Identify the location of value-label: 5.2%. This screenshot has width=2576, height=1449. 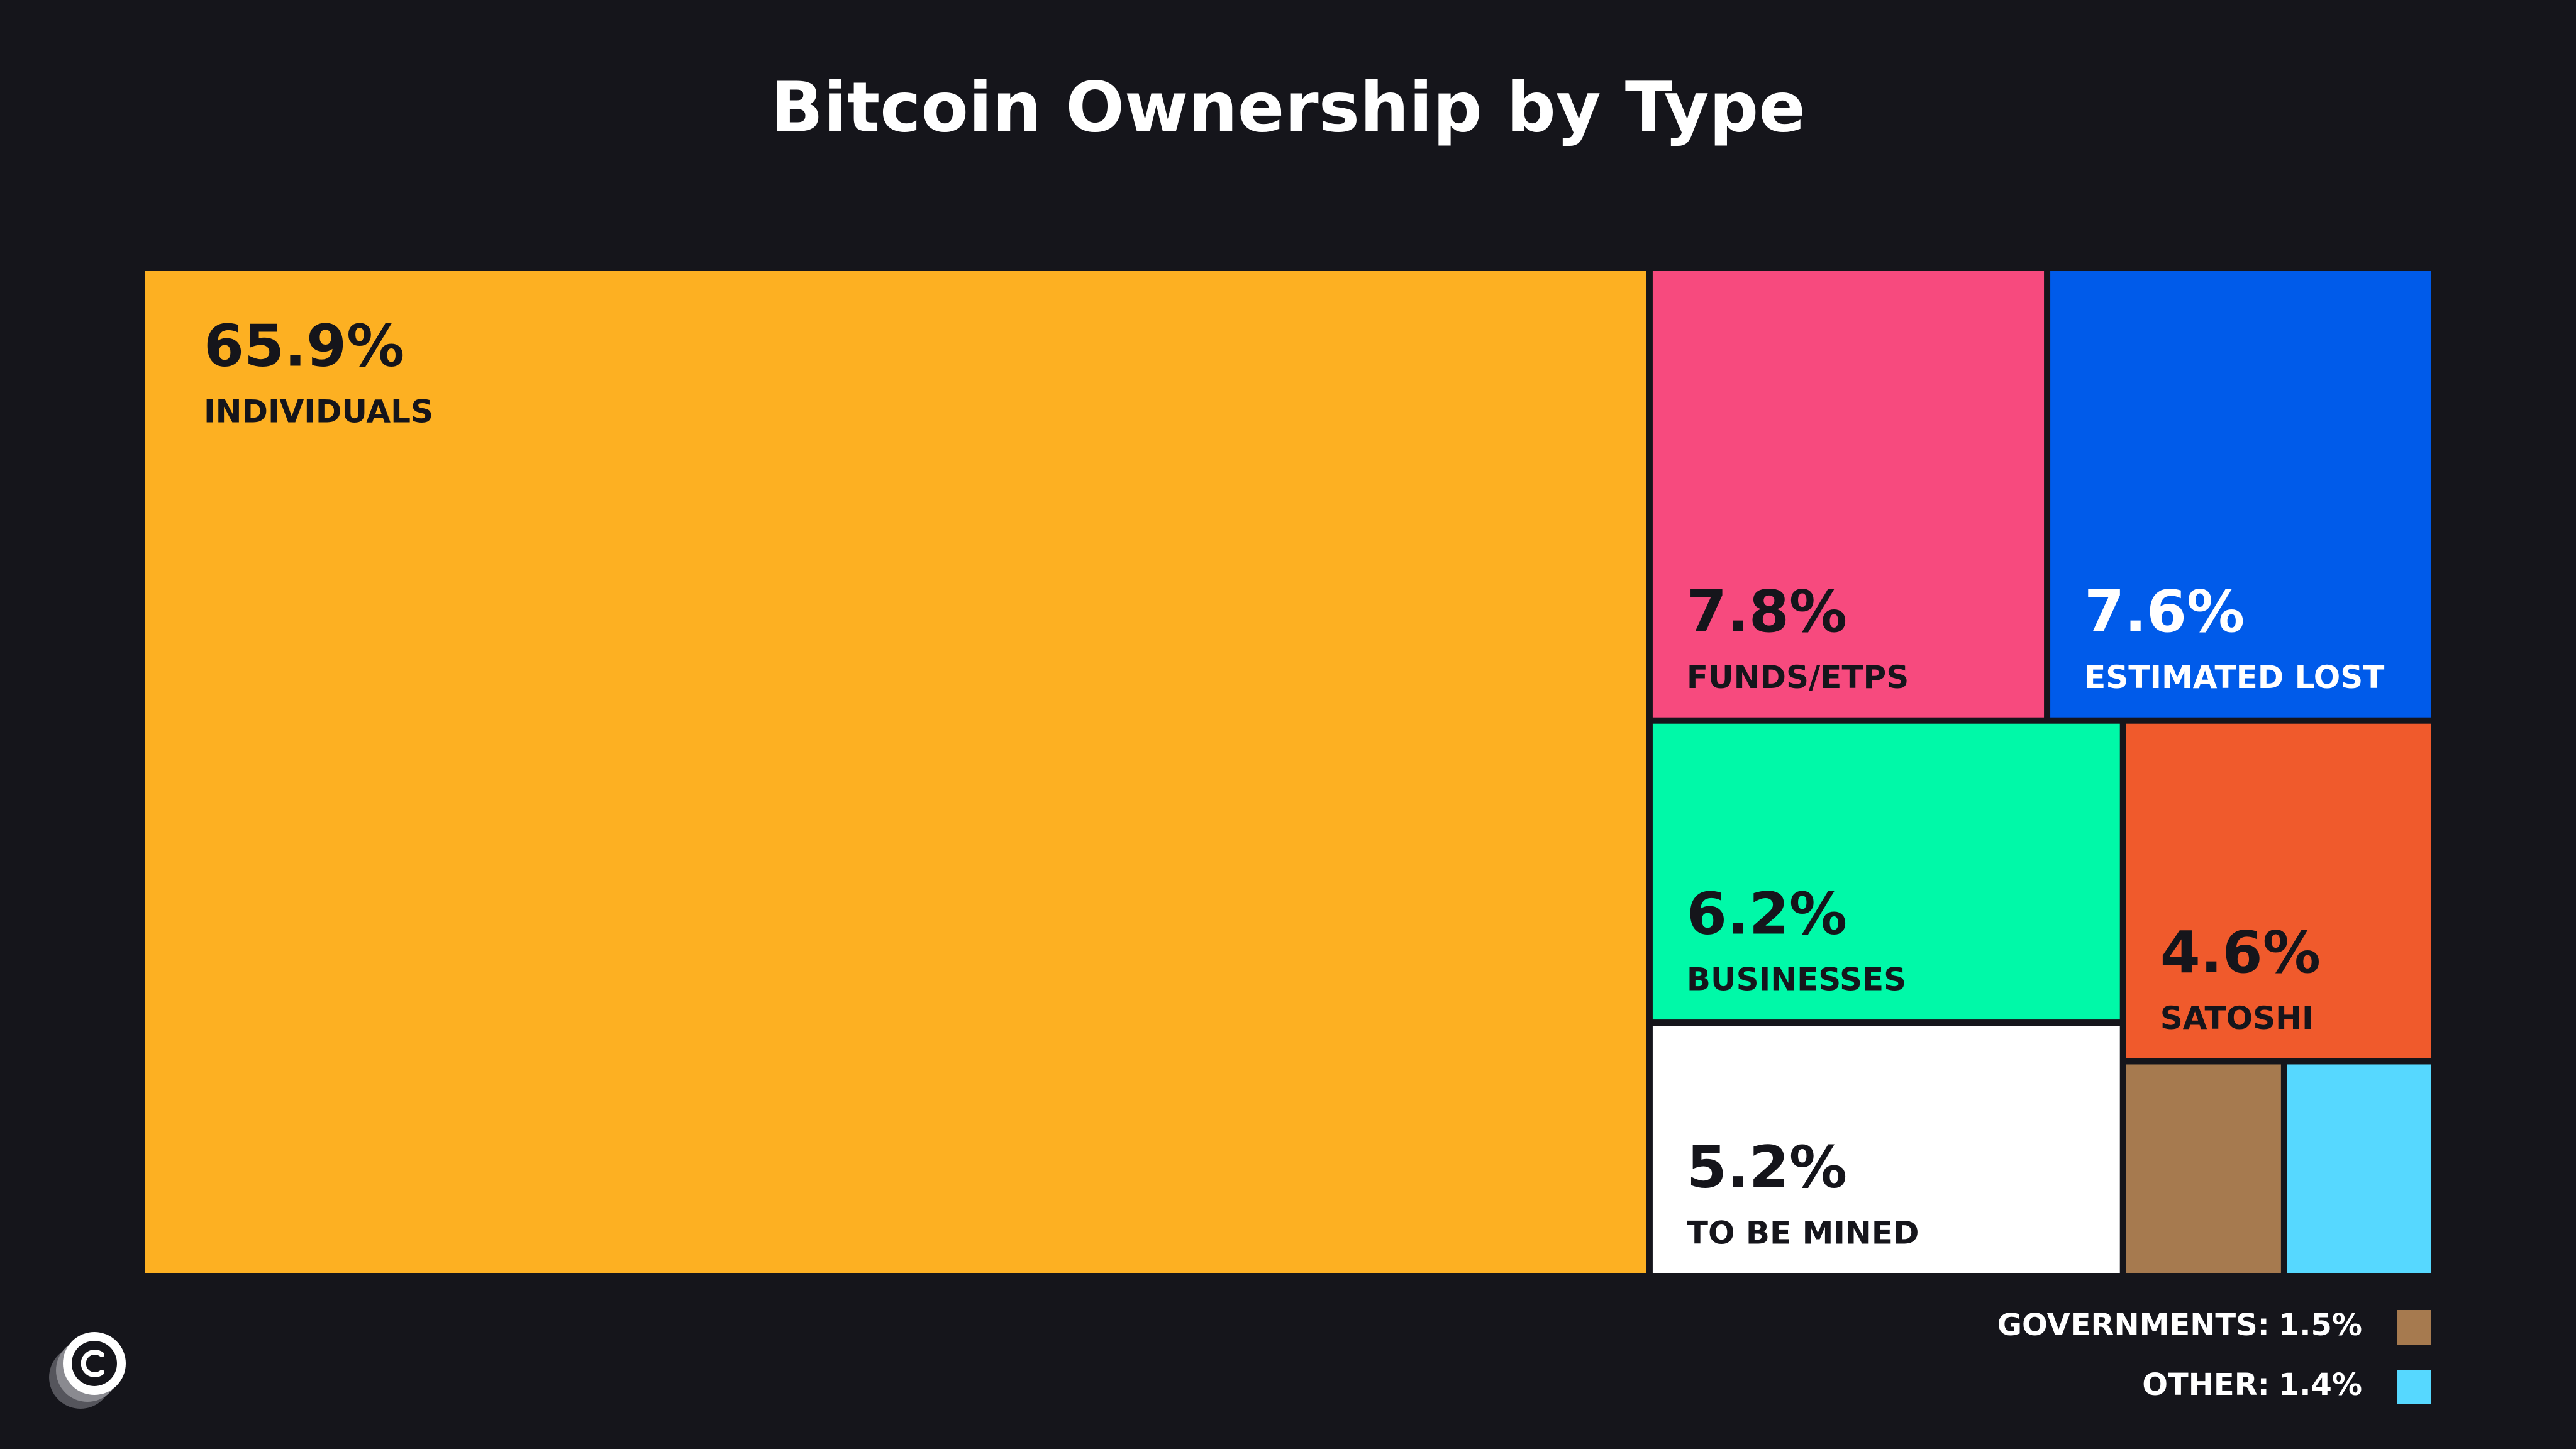
(1767, 1167).